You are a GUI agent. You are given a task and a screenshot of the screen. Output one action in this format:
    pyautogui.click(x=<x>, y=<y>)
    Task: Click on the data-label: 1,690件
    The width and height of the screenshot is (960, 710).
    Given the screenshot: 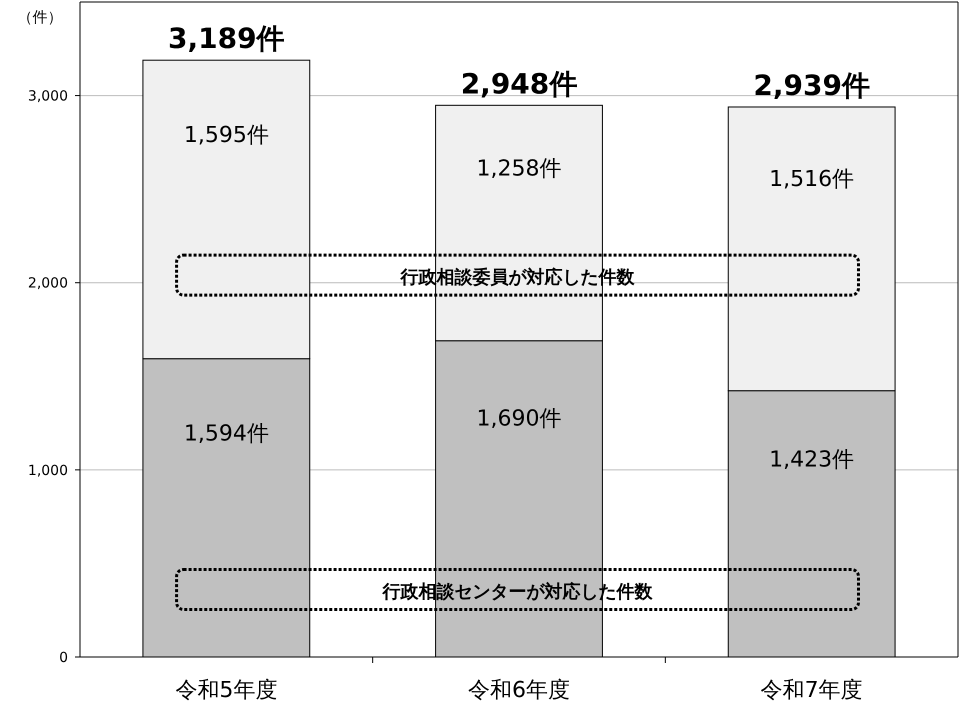 What is the action you would take?
    pyautogui.click(x=519, y=419)
    